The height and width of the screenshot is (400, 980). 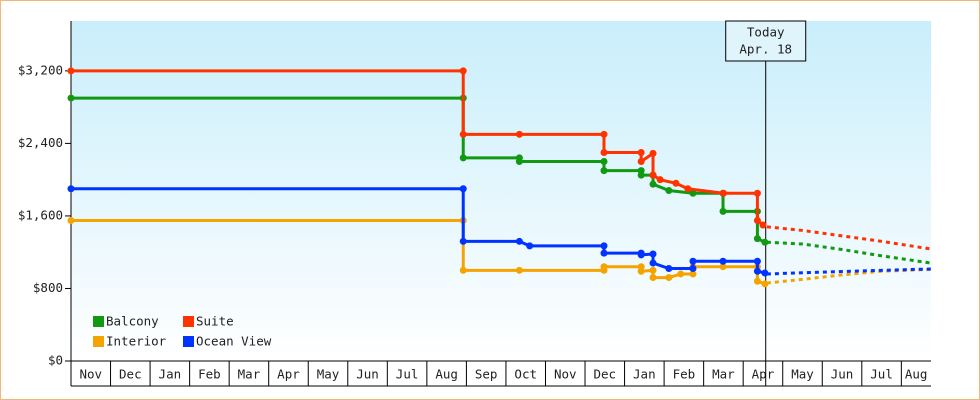 What do you see at coordinates (48, 287) in the screenshot?
I see `y-tick-label: $800` at bounding box center [48, 287].